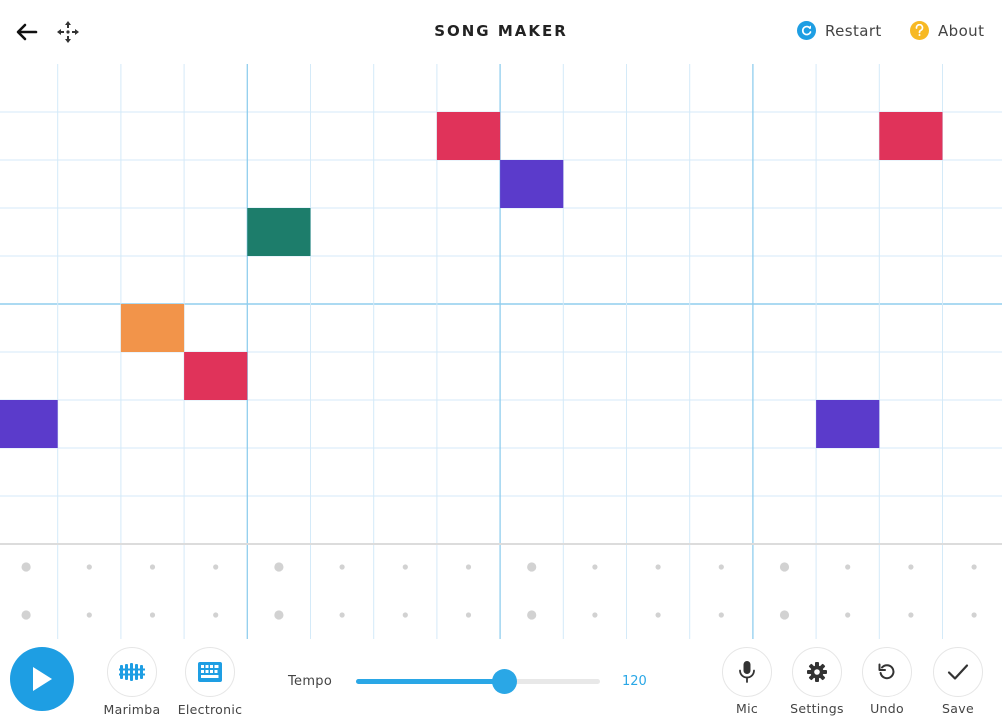 The image size is (1002, 725). I want to click on play-icon, so click(42, 679).